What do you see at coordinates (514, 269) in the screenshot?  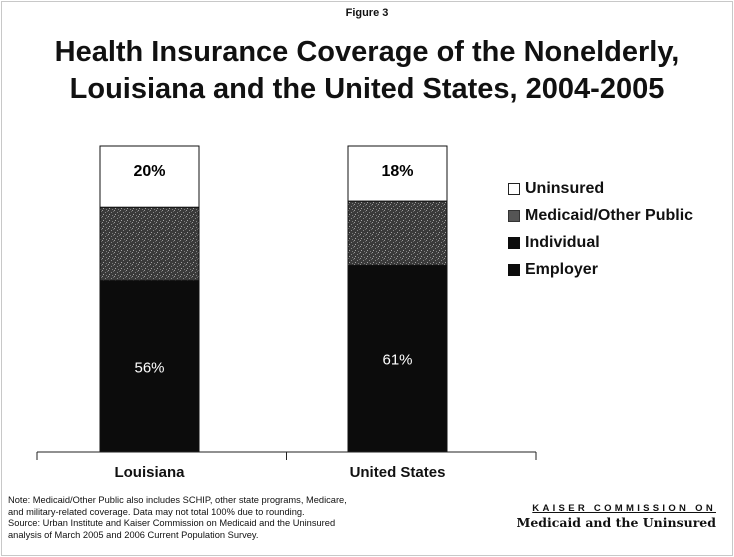 I see `legend-swatch-employer` at bounding box center [514, 269].